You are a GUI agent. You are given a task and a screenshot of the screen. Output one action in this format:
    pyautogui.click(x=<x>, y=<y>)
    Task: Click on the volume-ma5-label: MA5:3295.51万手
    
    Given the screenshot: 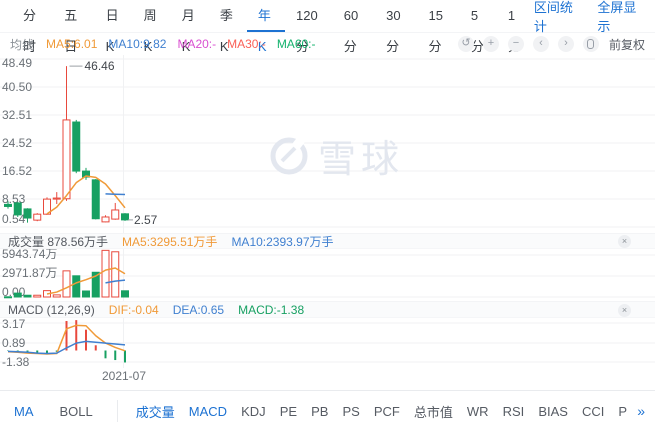 What is the action you would take?
    pyautogui.click(x=170, y=241)
    